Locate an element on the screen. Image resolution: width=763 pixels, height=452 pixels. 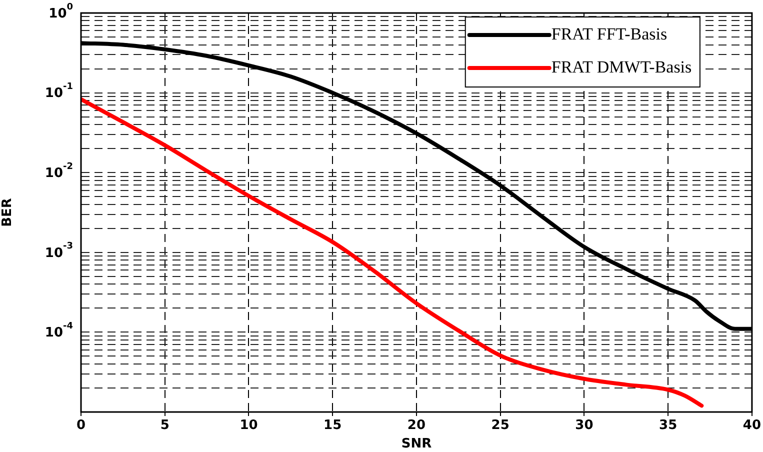
x-axis-title: SNR is located at coordinates (416, 444).